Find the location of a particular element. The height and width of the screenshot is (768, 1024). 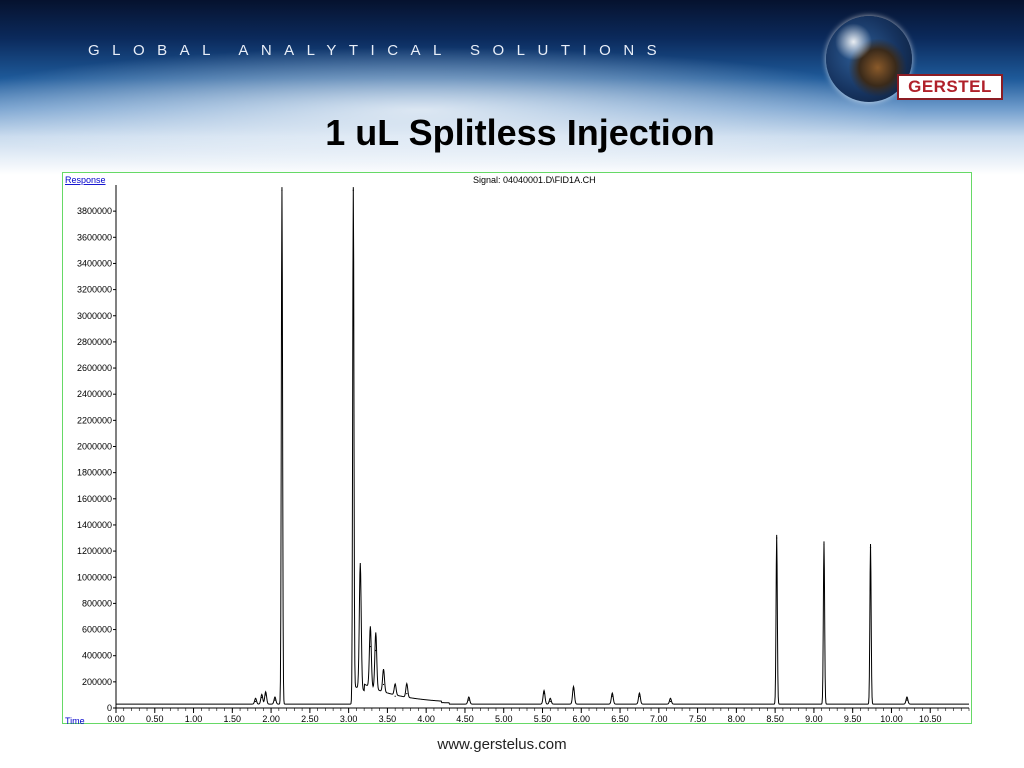

x-tick-label: 6.00 is located at coordinates (582, 719).